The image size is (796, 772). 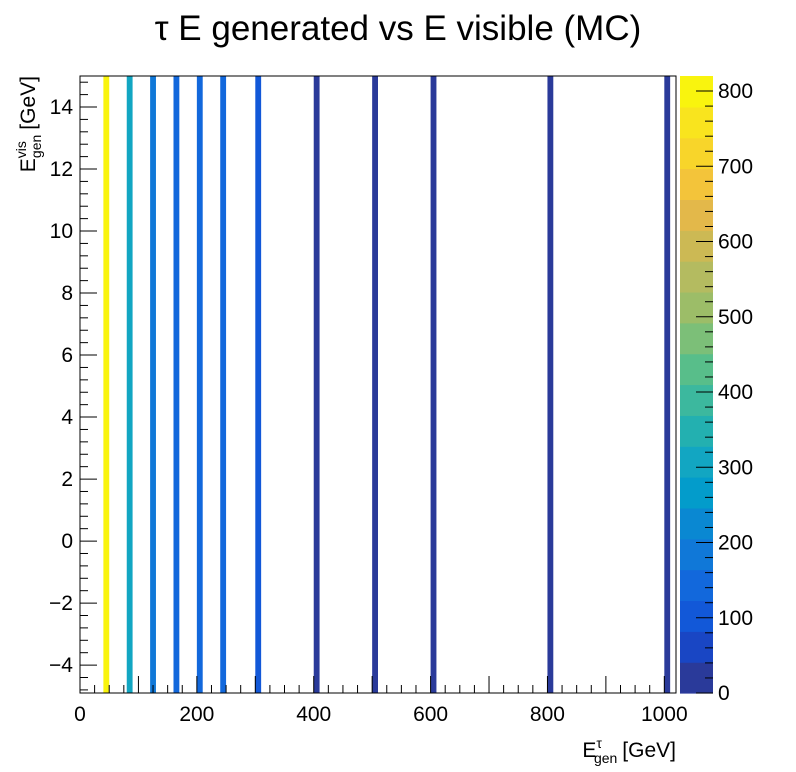 I want to click on y-tick-label: 4, so click(x=67, y=417).